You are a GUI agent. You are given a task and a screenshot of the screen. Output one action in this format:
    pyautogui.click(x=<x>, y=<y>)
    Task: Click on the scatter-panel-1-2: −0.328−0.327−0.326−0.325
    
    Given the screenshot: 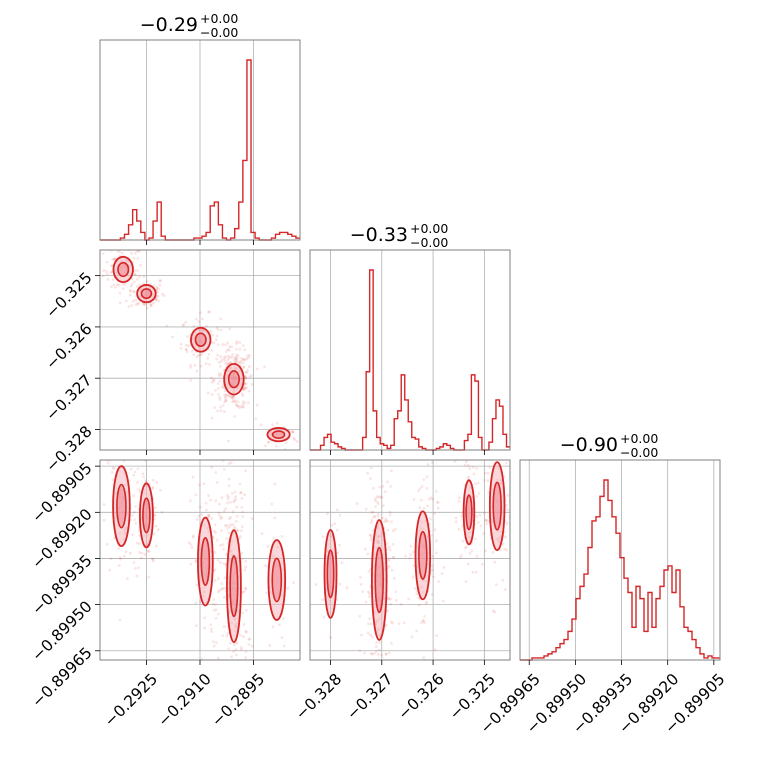 What is the action you would take?
    pyautogui.click(x=401, y=592)
    